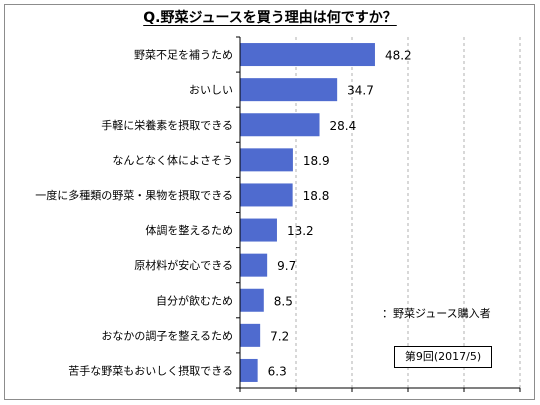  Describe the element at coordinates (436, 313) in the screenshot. I see `respondent-note: ：野菜ジュース購入者` at that location.